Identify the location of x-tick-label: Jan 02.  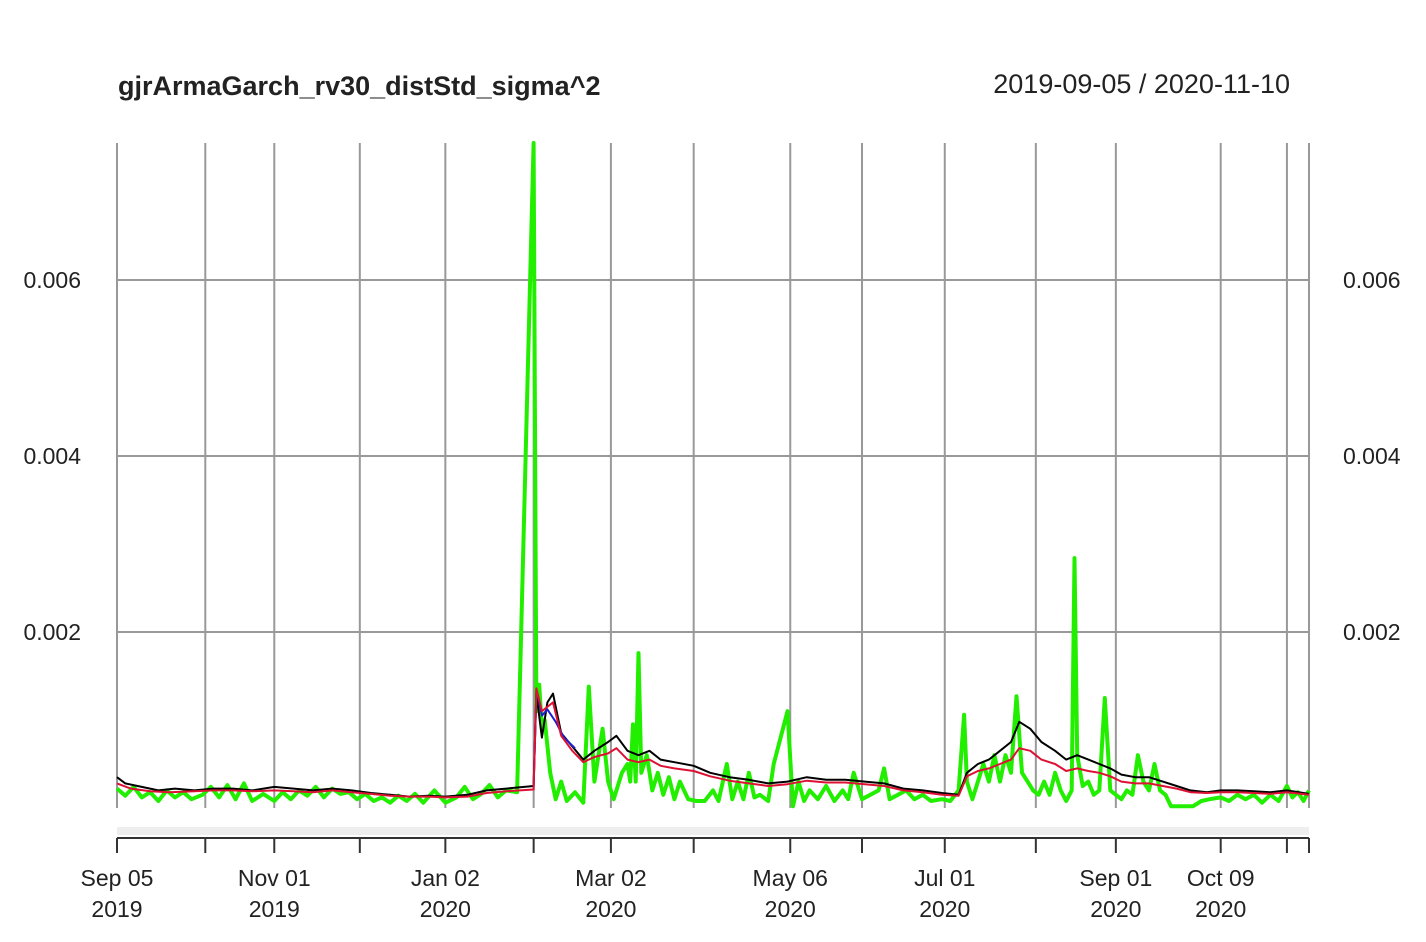
(445, 878).